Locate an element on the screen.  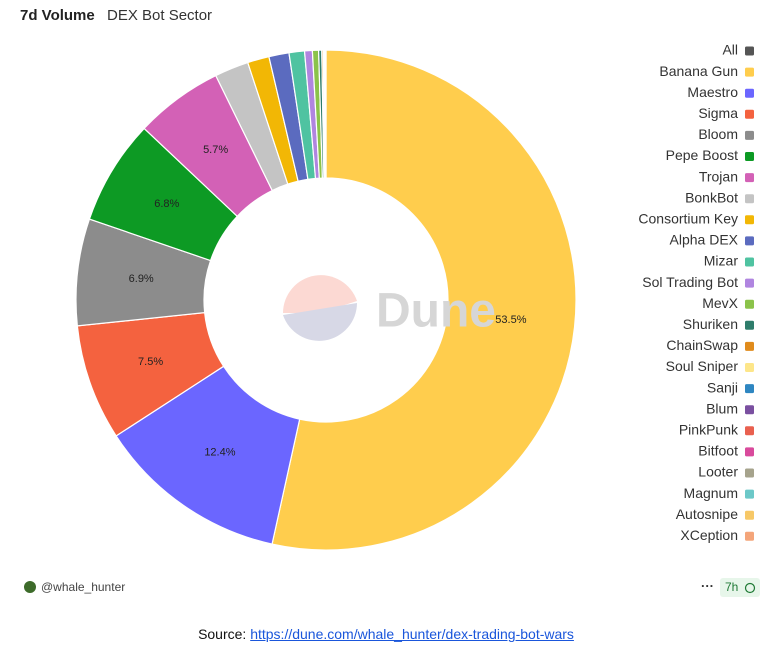
slice-label: 7.5% is located at coordinates (150, 362).